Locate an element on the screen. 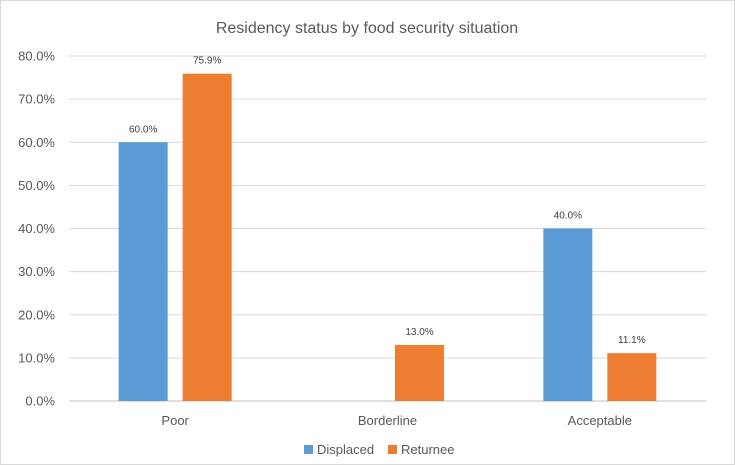 The height and width of the screenshot is (465, 735). y-tick-label: 60.0% is located at coordinates (36, 142).